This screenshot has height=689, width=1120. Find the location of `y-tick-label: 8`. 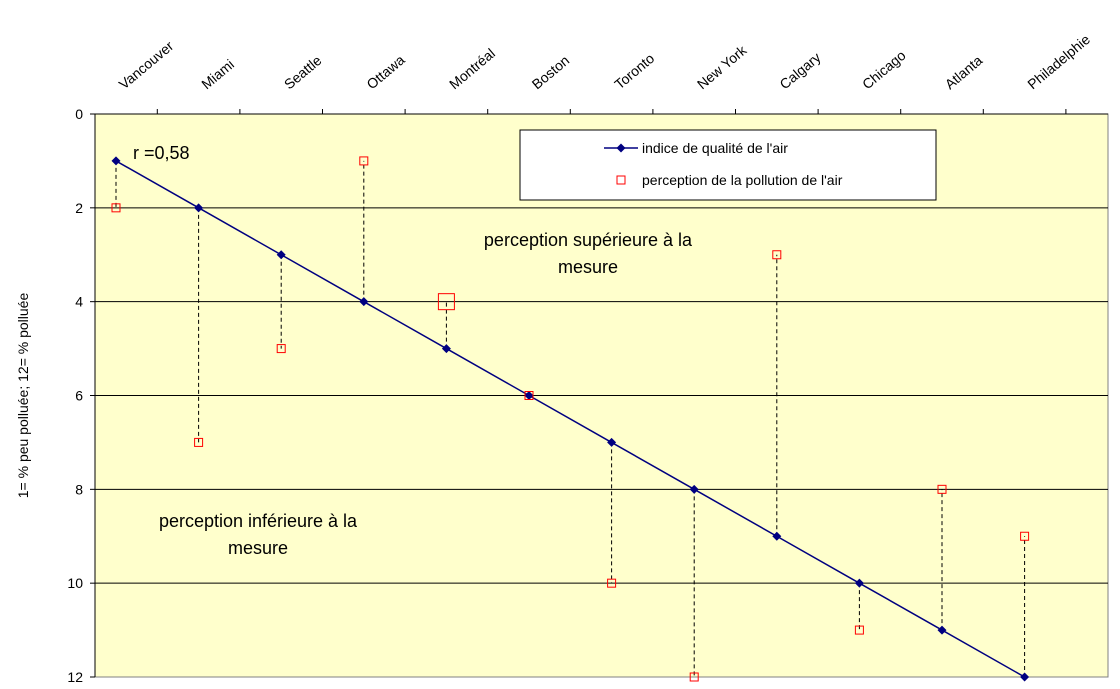

y-tick-label: 8 is located at coordinates (79, 489).